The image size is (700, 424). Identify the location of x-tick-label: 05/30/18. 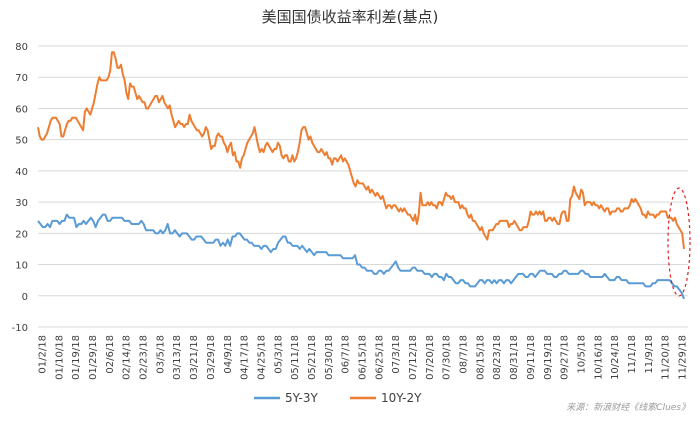
(329, 357).